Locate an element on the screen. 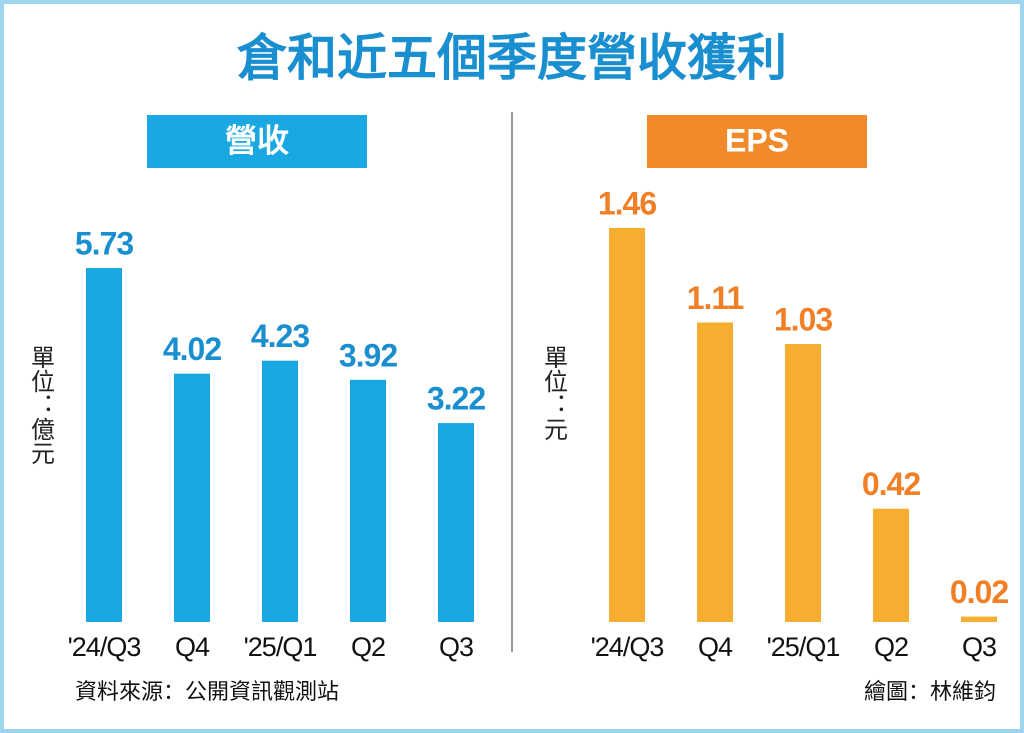 The height and width of the screenshot is (733, 1024). panel-title: 營收 is located at coordinates (257, 140).